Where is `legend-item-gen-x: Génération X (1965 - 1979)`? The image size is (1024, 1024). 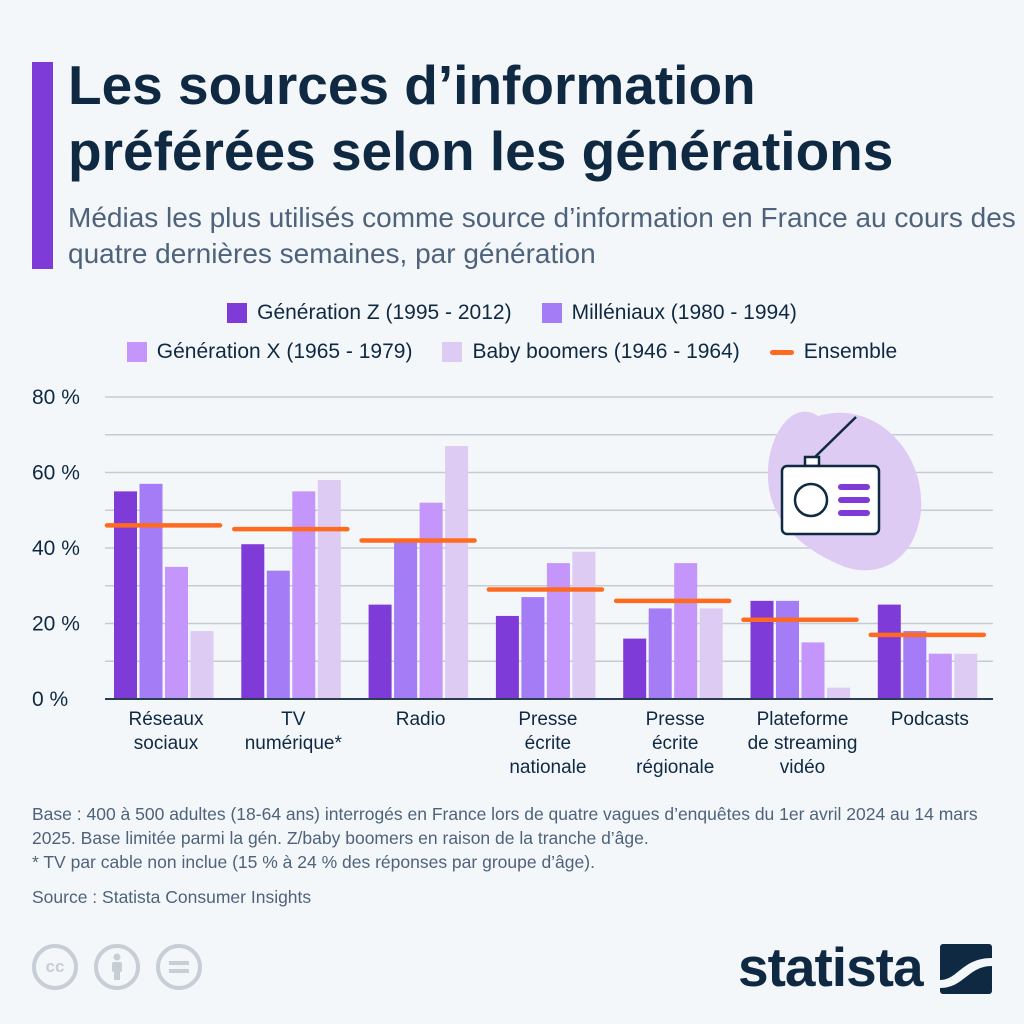 legend-item-gen-x: Génération X (1965 - 1979) is located at coordinates (269, 352).